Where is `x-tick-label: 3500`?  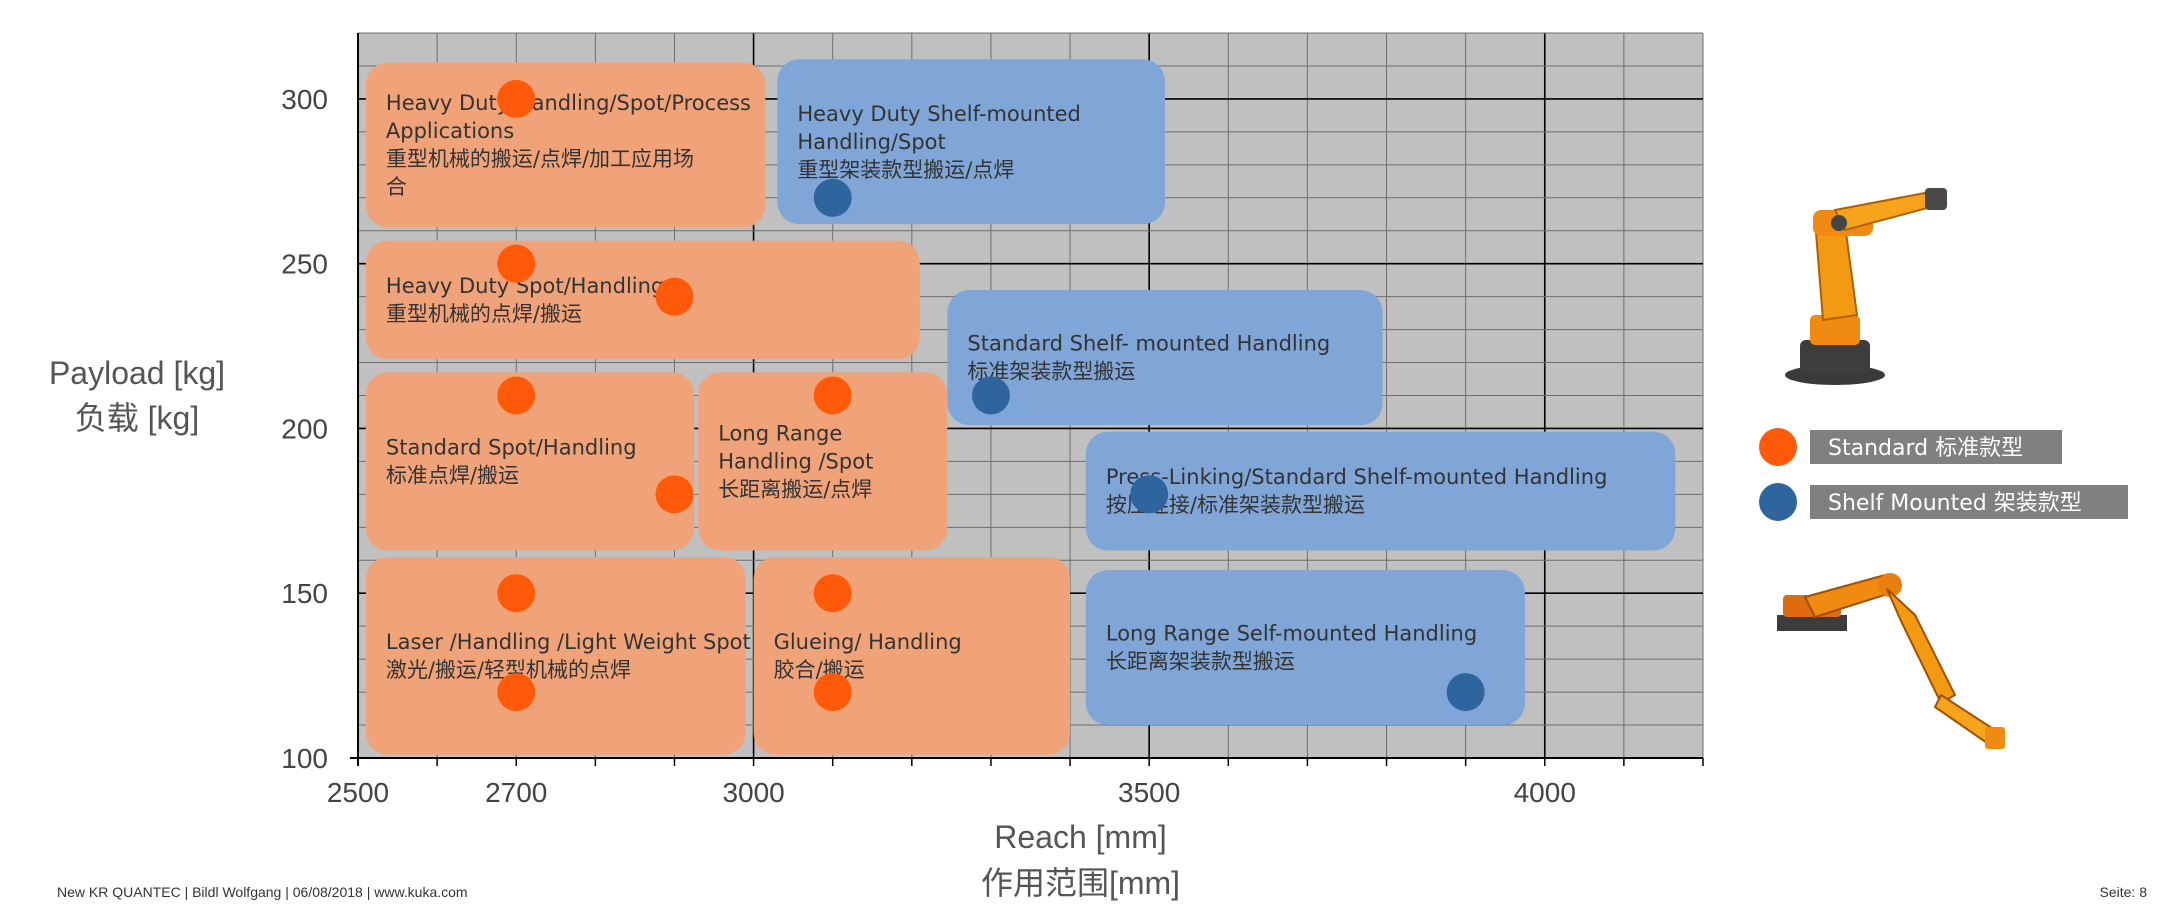
x-tick-label: 3500 is located at coordinates (1149, 792).